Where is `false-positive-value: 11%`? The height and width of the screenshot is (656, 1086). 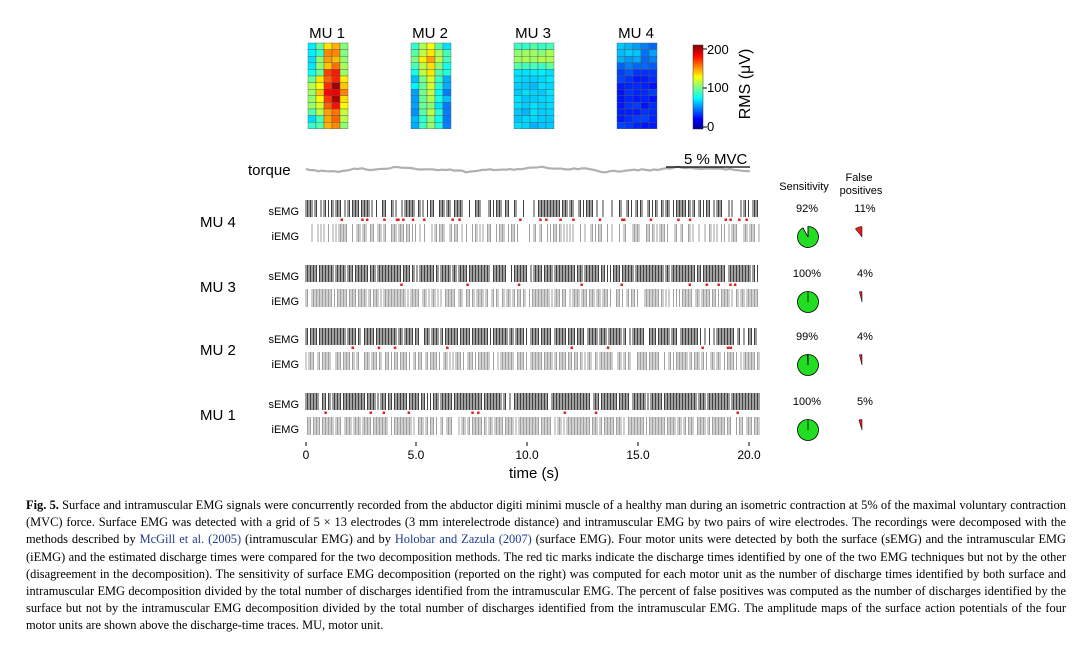
false-positive-value: 11% is located at coordinates (864, 209).